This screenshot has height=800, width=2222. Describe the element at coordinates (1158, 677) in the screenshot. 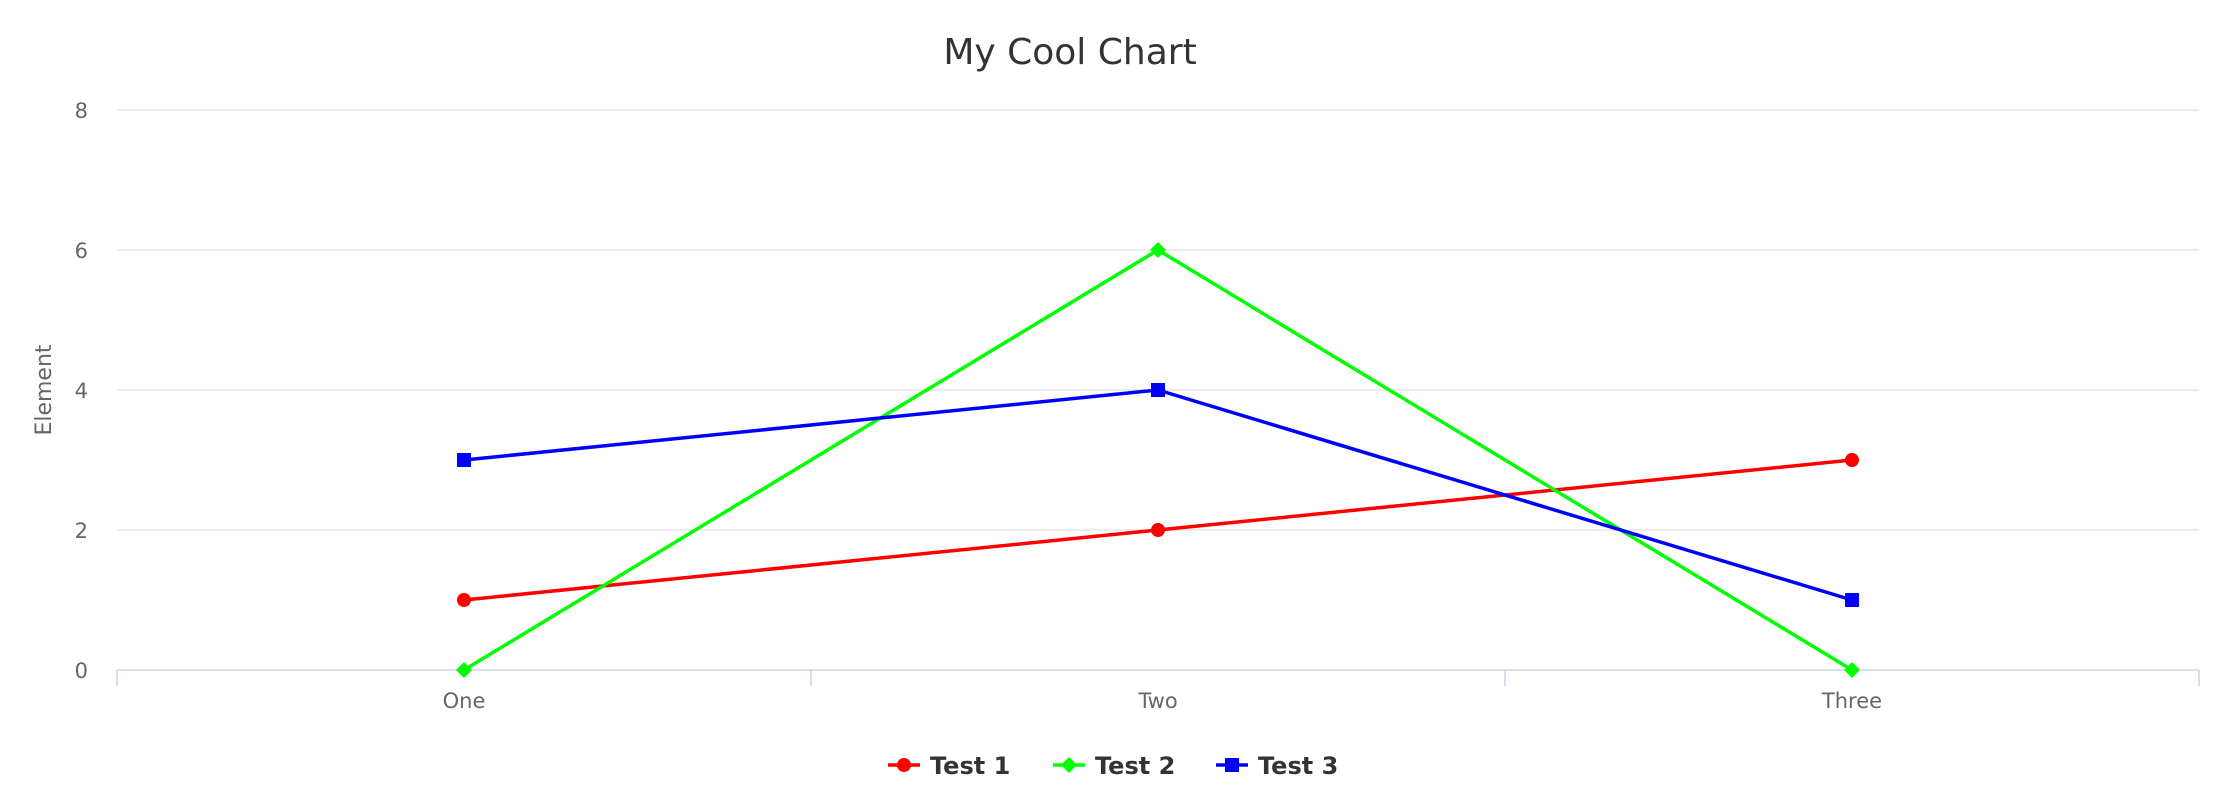

I see `x-axis` at that location.